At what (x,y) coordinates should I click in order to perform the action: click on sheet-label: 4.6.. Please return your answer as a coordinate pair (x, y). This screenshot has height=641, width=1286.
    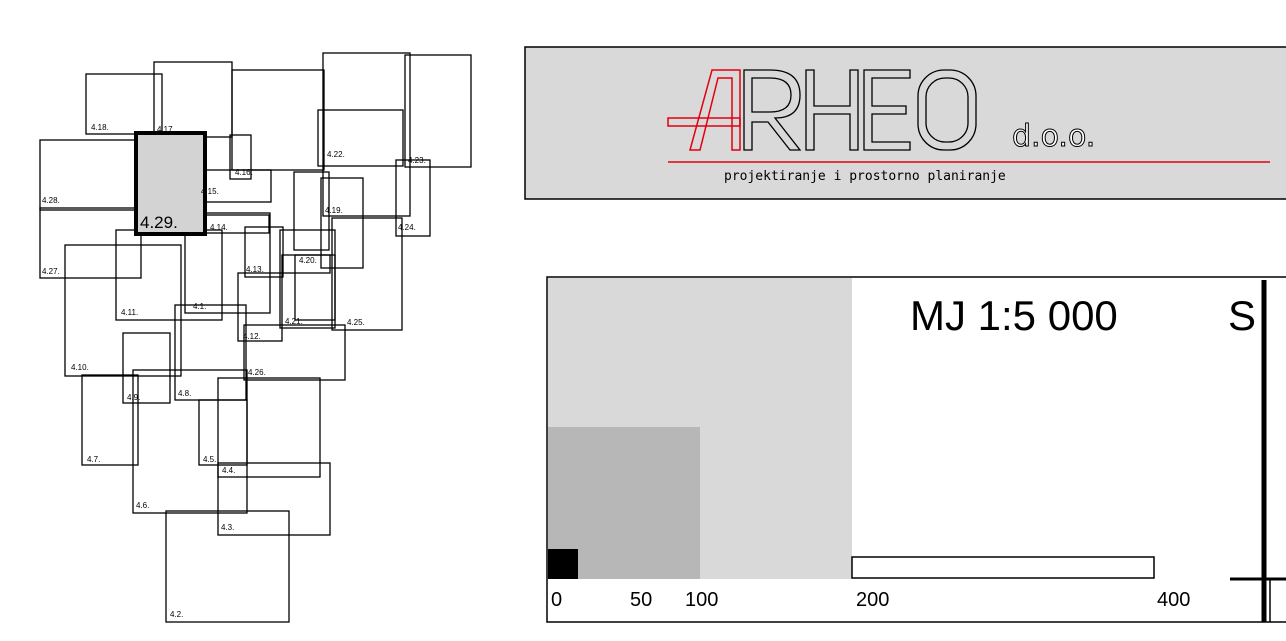
    Looking at the image, I should click on (142, 505).